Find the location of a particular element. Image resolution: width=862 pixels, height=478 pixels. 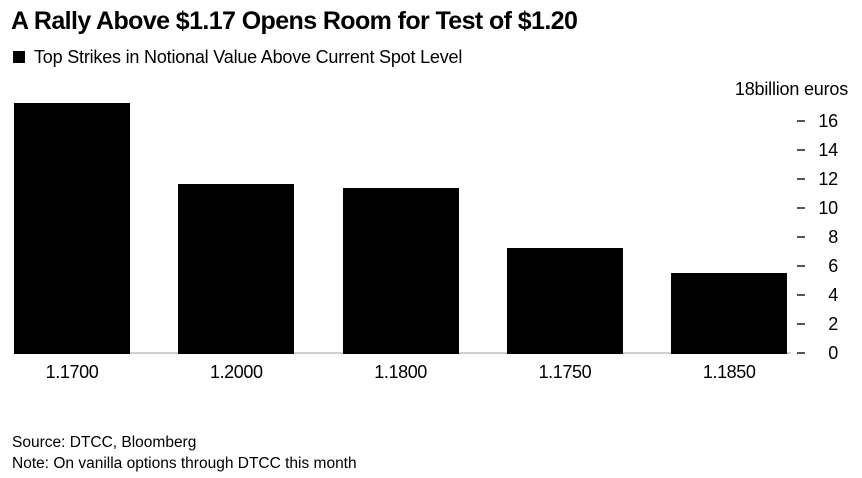

y-tick-label: 10 is located at coordinates (828, 207).